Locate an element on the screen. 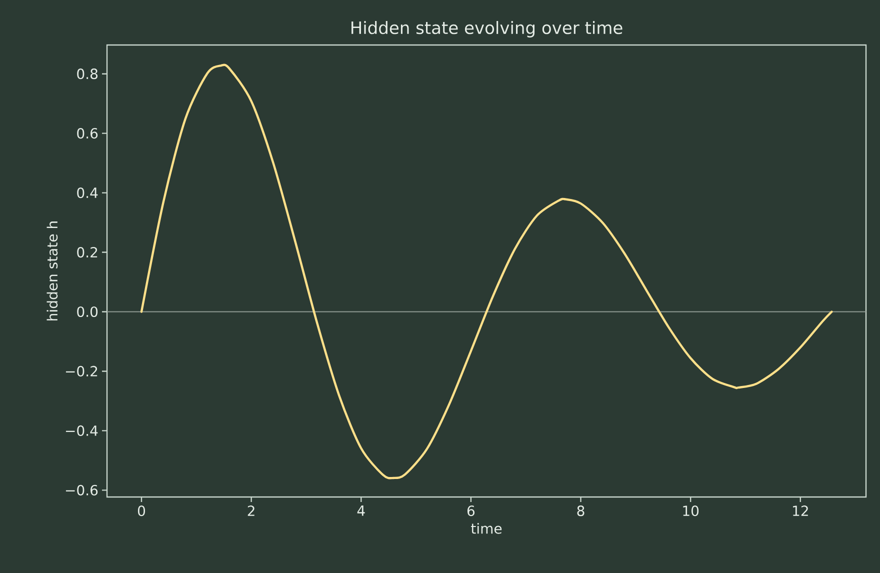 This screenshot has width=880, height=573. x-tick-label: 2 is located at coordinates (251, 511).